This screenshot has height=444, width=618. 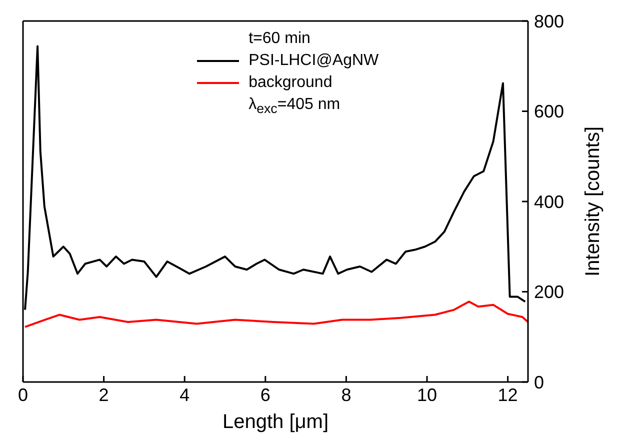 What do you see at coordinates (549, 112) in the screenshot?
I see `y-tick-label: 600` at bounding box center [549, 112].